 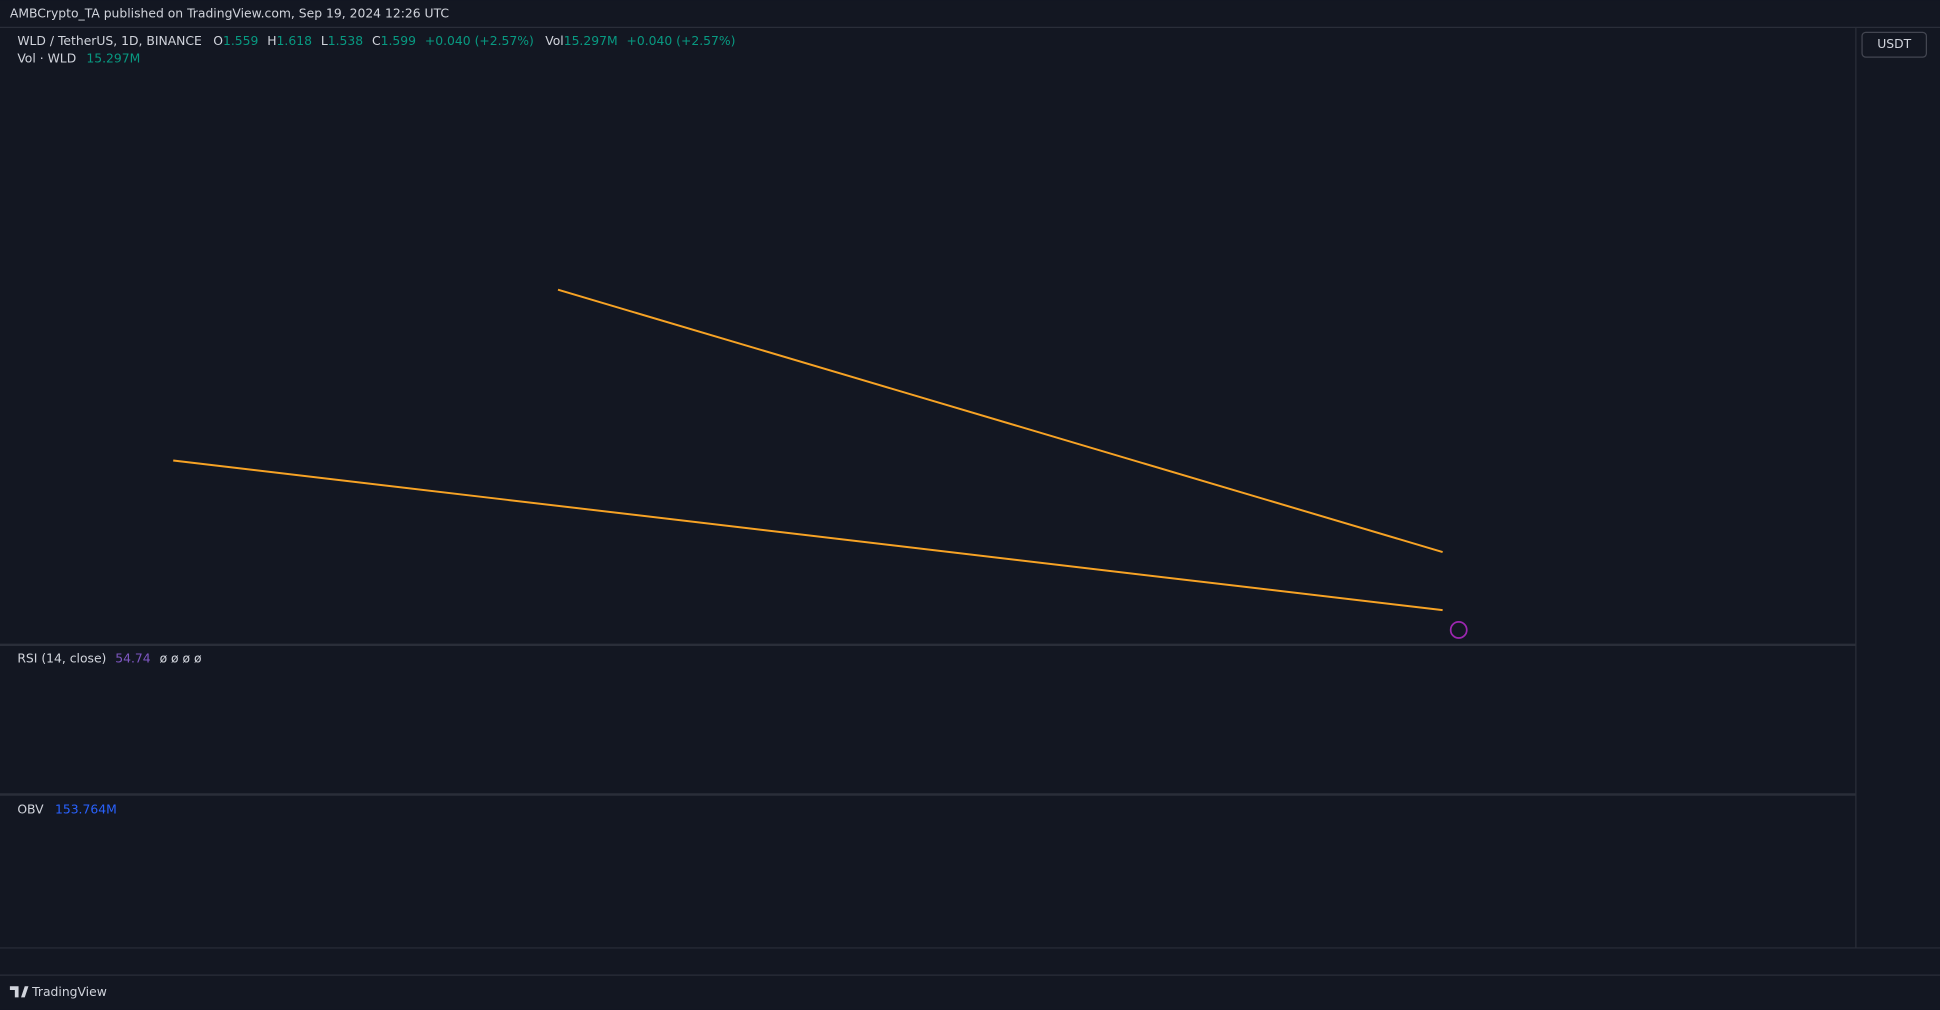 What do you see at coordinates (46, 58) in the screenshot?
I see `vol-title: Vol · WLD` at bounding box center [46, 58].